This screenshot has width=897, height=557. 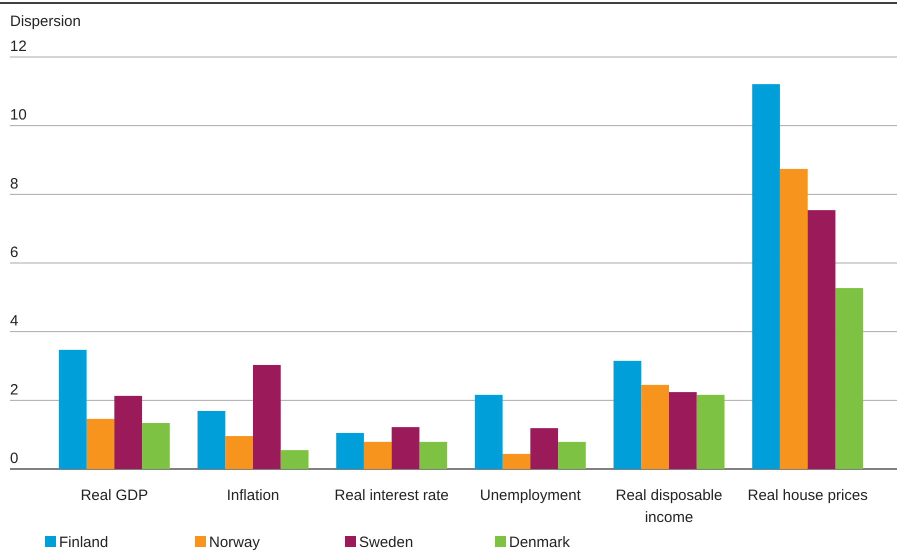 I want to click on y-axis-title: Dispersion, so click(x=45, y=21).